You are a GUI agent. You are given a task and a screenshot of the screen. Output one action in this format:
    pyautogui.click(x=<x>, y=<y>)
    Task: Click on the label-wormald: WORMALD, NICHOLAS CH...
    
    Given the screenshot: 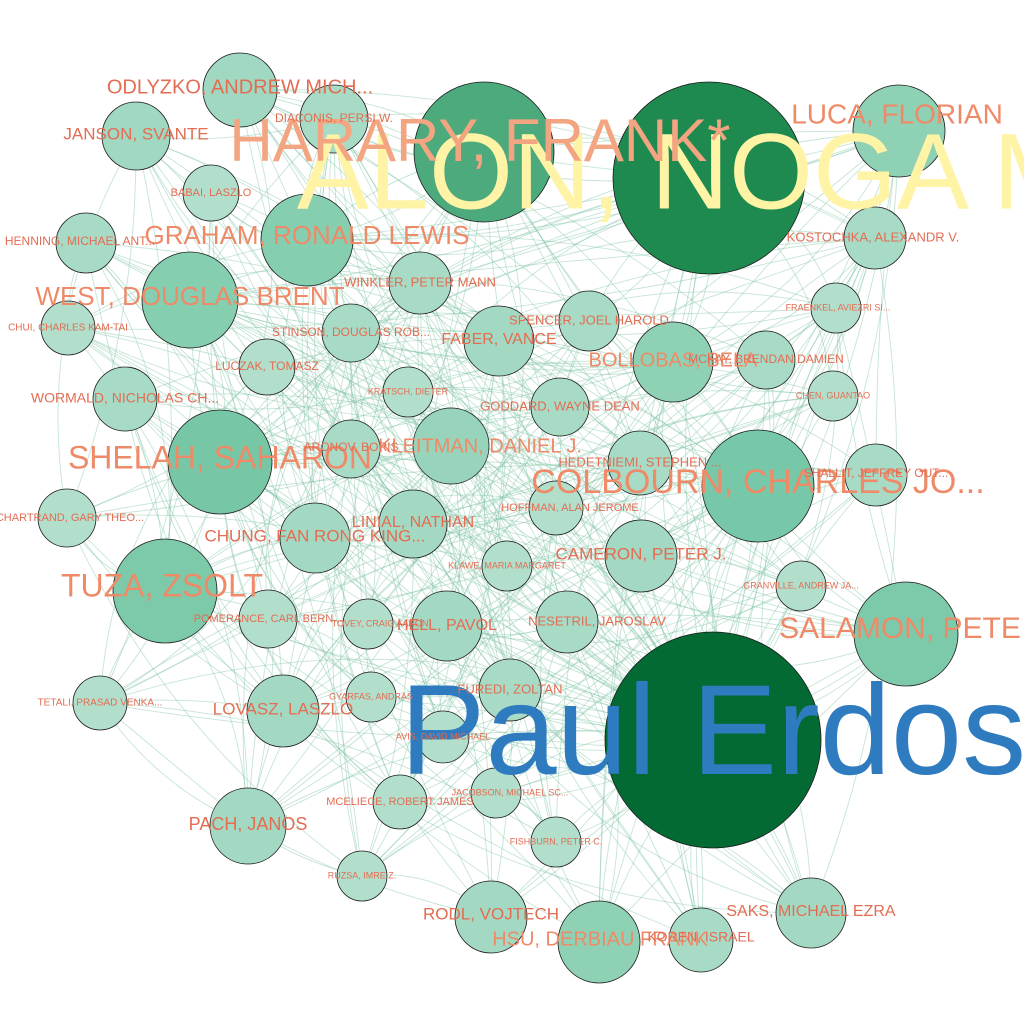 What is the action you would take?
    pyautogui.click(x=125, y=398)
    